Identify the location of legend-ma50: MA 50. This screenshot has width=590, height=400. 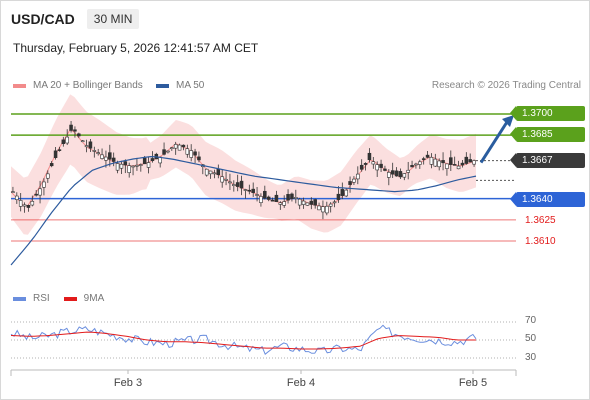
(180, 85).